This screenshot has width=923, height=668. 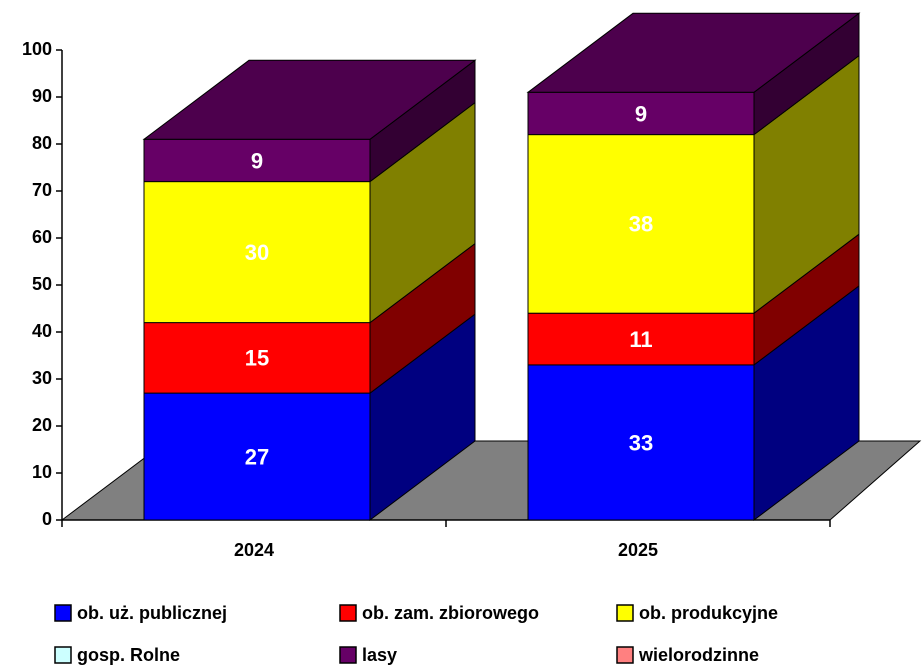 What do you see at coordinates (42, 284) in the screenshot?
I see `y-tick-label: 50` at bounding box center [42, 284].